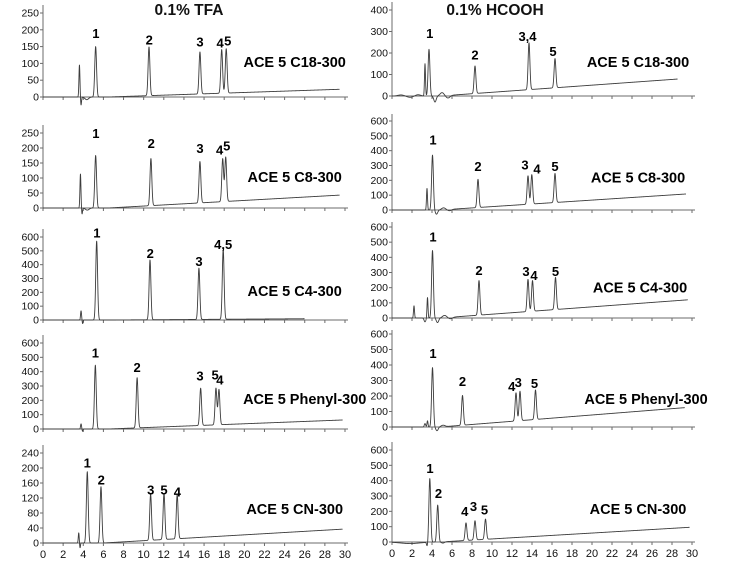 The height and width of the screenshot is (572, 750). I want to click on x-tick-label: 20, so click(244, 555).